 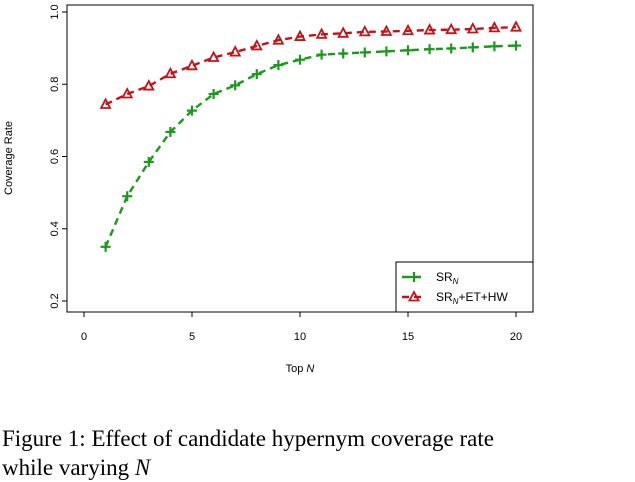 What do you see at coordinates (430, 278) in the screenshot?
I see `legend-entry: SRN` at bounding box center [430, 278].